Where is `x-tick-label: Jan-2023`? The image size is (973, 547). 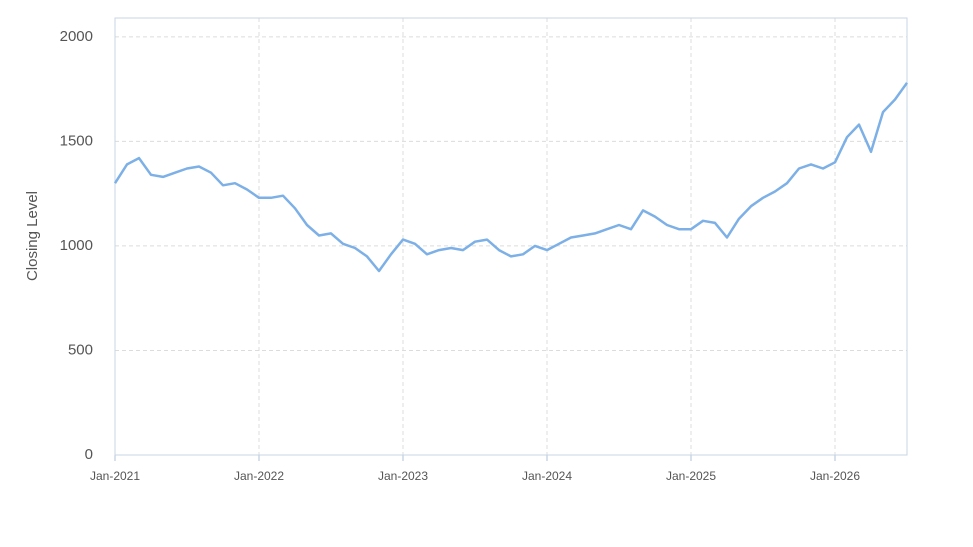
x-tick-label: Jan-2023 is located at coordinates (403, 476).